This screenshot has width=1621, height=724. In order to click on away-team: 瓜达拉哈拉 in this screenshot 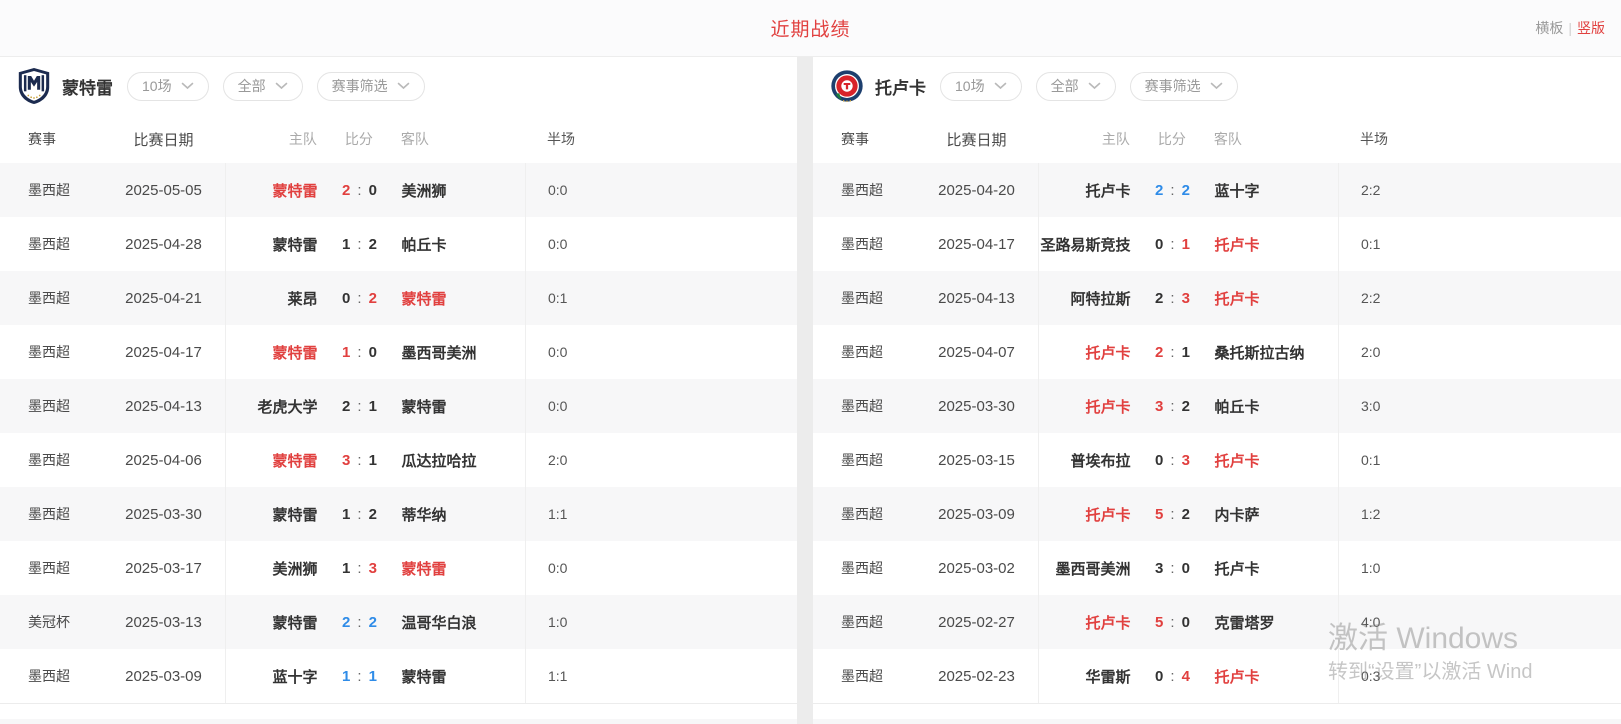, I will do `click(439, 461)`.